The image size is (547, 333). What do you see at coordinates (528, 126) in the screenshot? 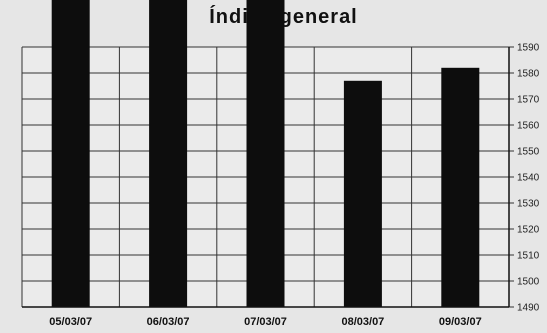
I see `y-tick-label: 1560` at bounding box center [528, 126].